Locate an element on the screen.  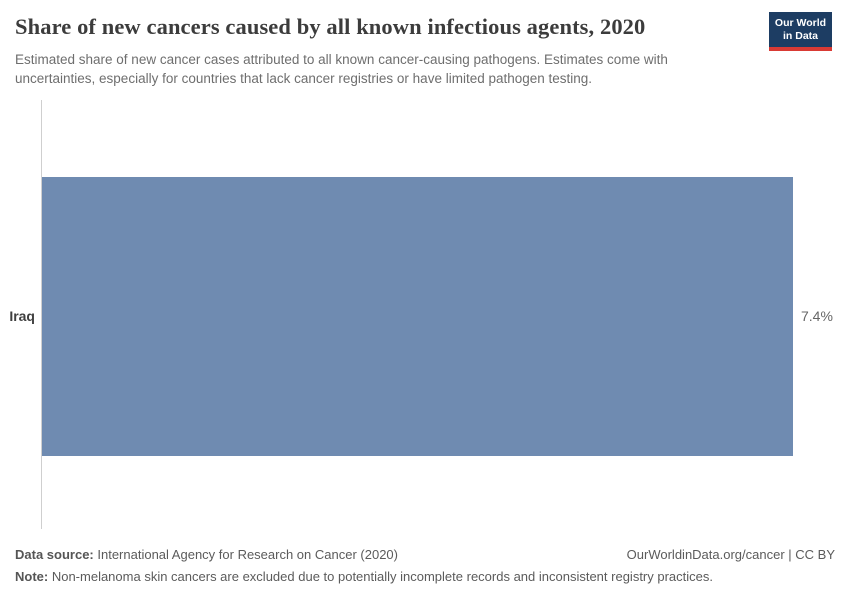
note-label: Note: is located at coordinates (32, 576).